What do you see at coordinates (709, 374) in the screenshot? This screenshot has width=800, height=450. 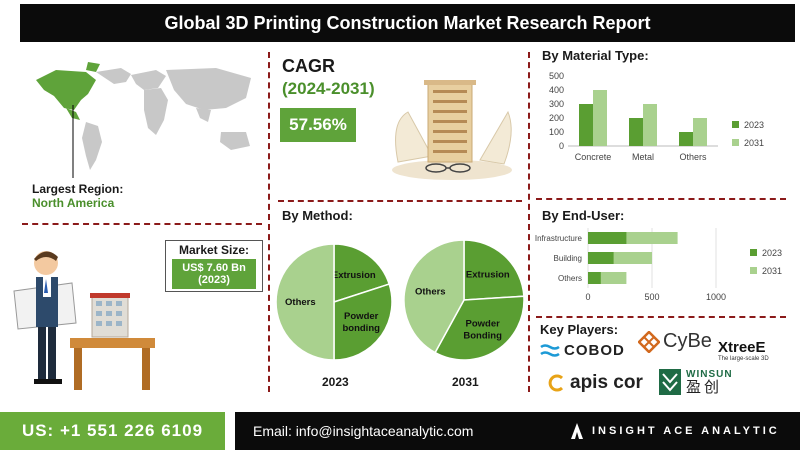 I see `winsun-name: WINSUN` at bounding box center [709, 374].